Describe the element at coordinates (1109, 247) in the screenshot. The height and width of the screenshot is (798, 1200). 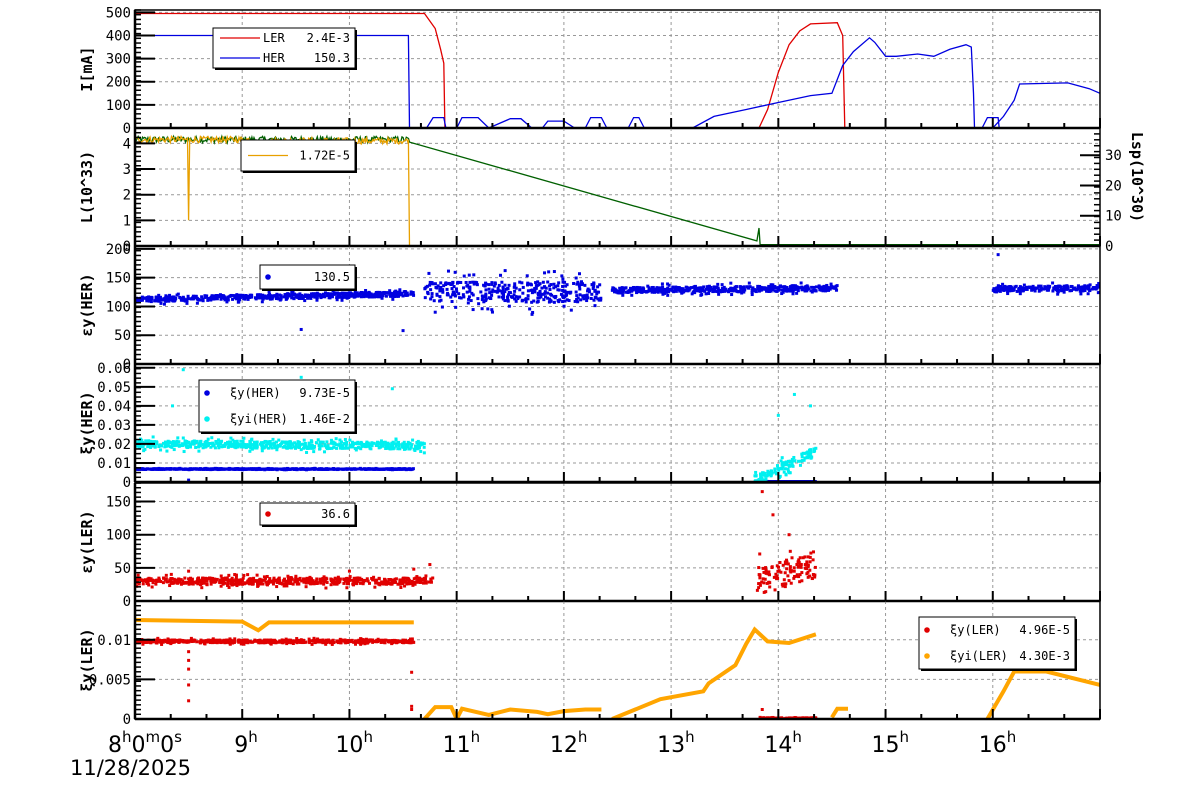
I see `y2-tick-label: 0` at that location.